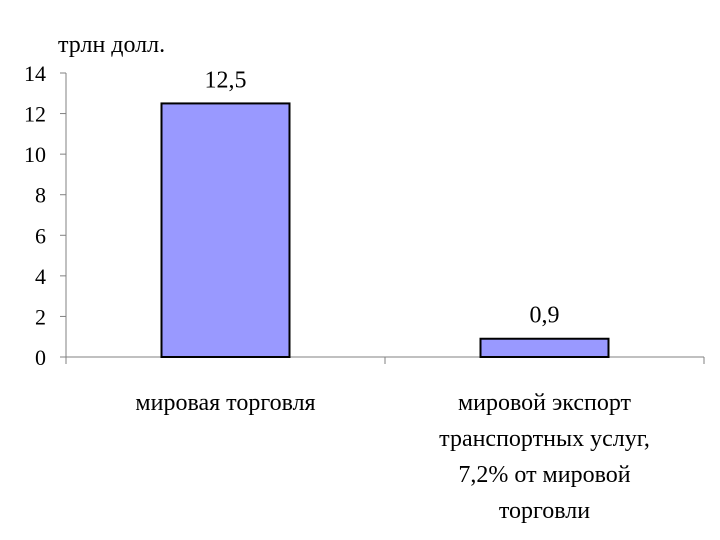 This screenshot has height=540, width=720. Describe the element at coordinates (544, 475) in the screenshot. I see `category-label: 7,2% от мировой` at that location.